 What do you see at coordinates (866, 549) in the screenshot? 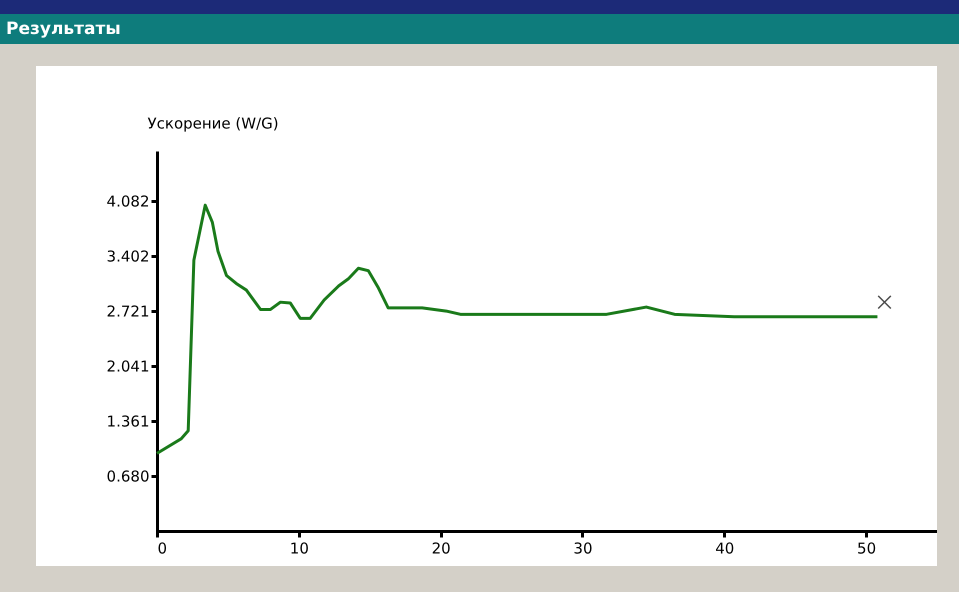
I see `x-tick-label: 50` at bounding box center [866, 549].